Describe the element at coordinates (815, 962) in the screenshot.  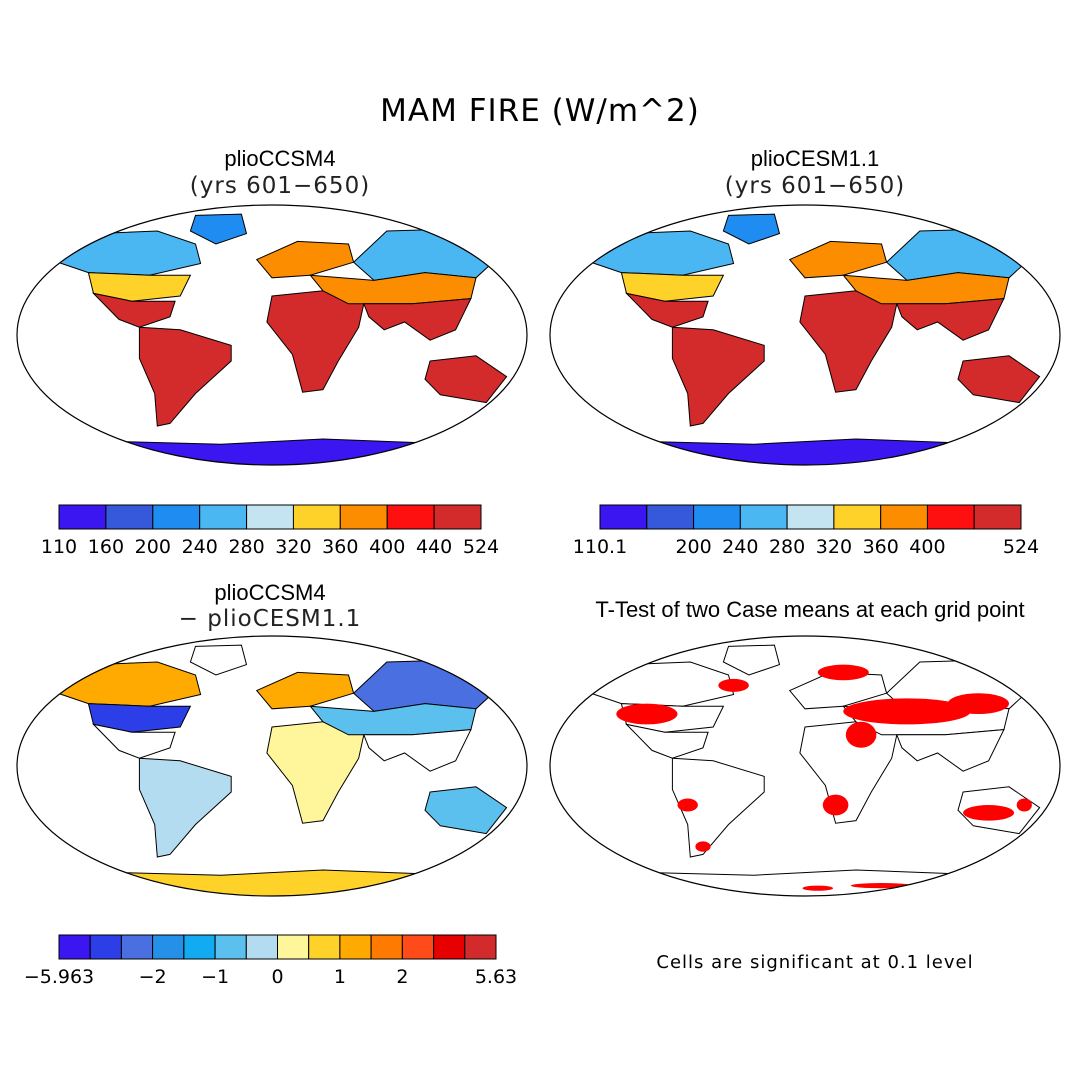
I see `significance-note: Cells are significant at 0.1 level` at that location.